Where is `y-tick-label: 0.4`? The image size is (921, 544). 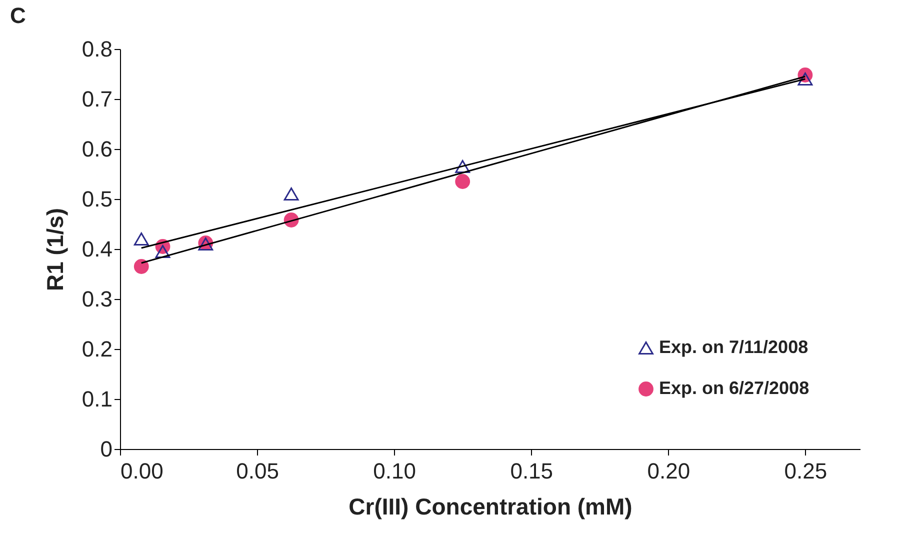
y-tick-label: 0.4 is located at coordinates (97, 249).